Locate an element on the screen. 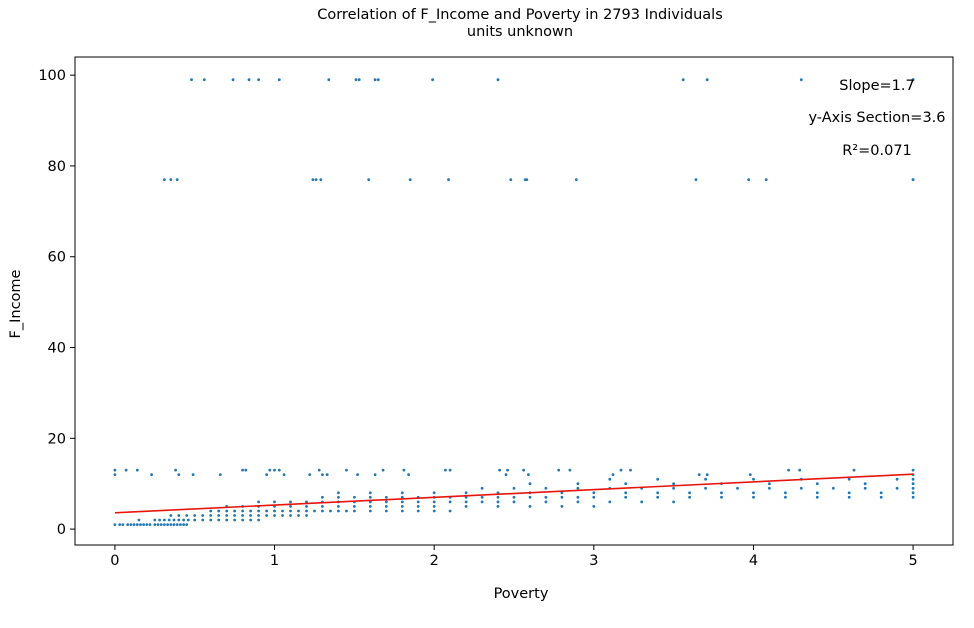  x-axis-label: Poverty is located at coordinates (521, 594).